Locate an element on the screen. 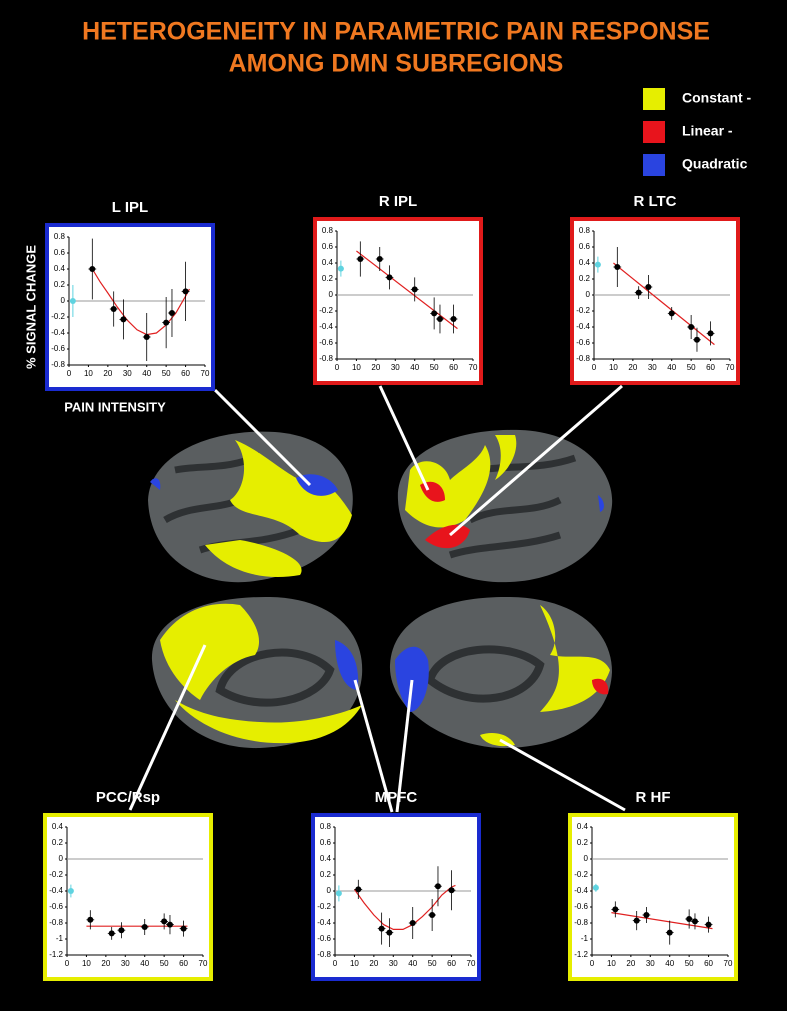 The image size is (787, 1011). brain-left-medial is located at coordinates (257, 672).